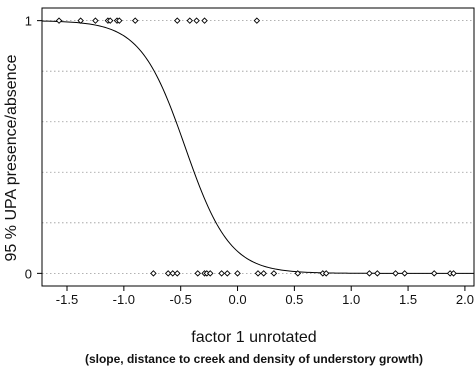 Image resolution: width=476 pixels, height=371 pixels. What do you see at coordinates (408, 299) in the screenshot?
I see `x-tick-label: 1.5` at bounding box center [408, 299].